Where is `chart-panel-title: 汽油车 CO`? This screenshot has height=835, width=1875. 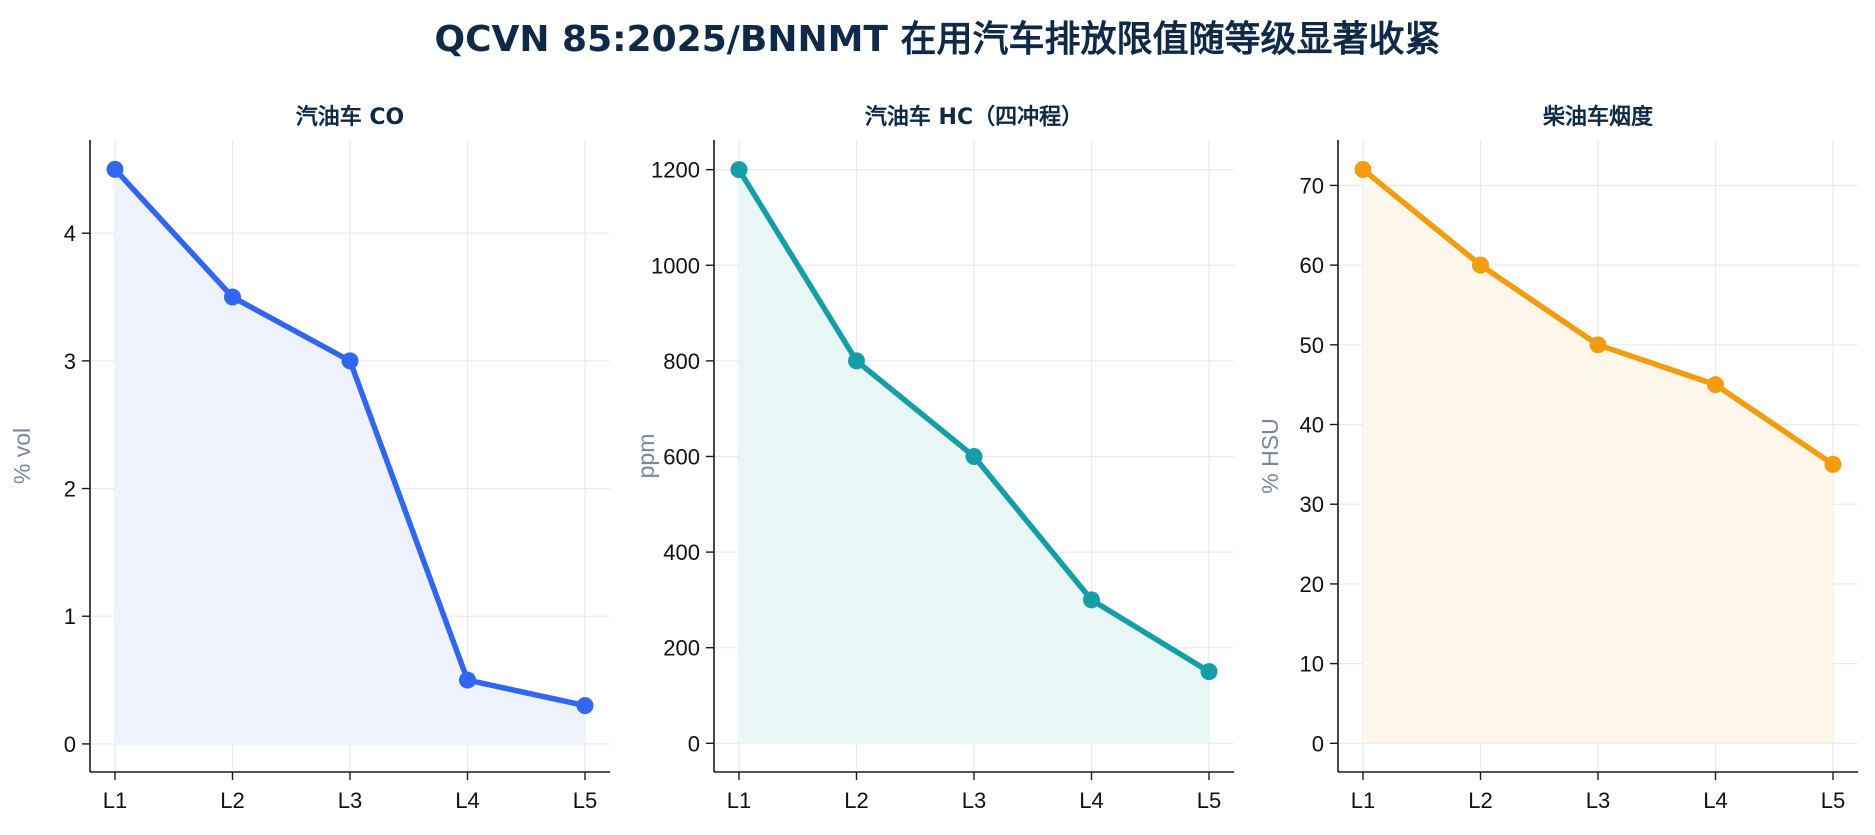 chart-panel-title: 汽油车 CO is located at coordinates (350, 117).